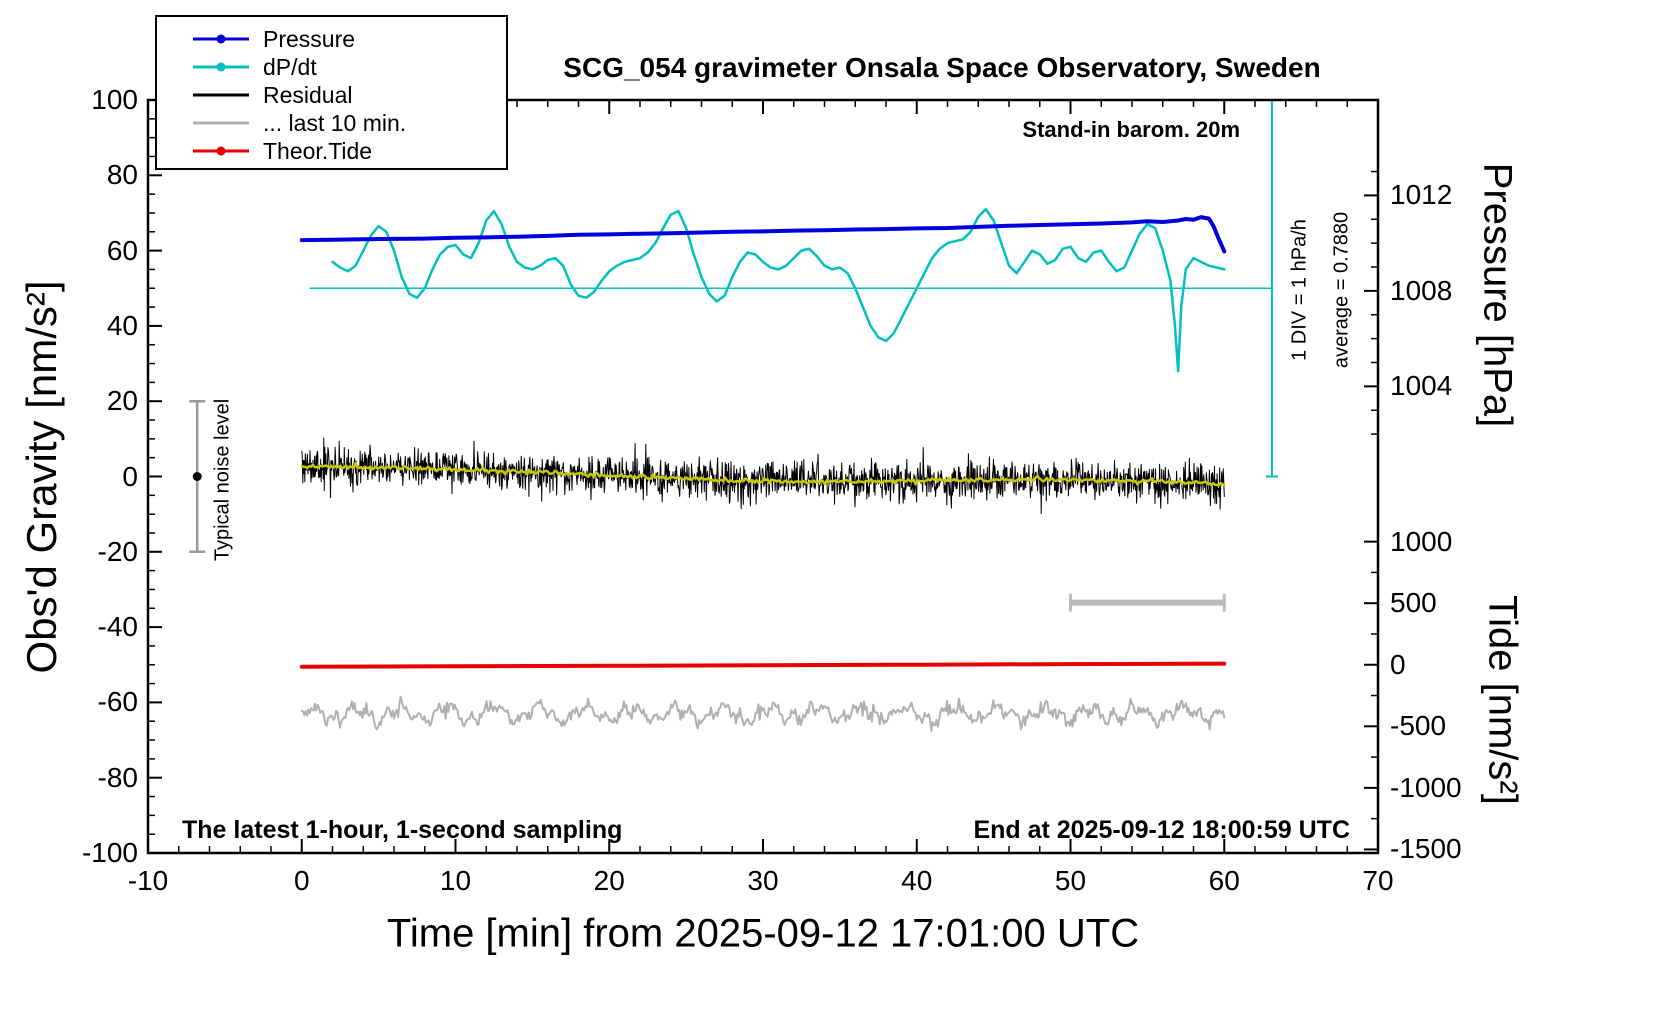 The width and height of the screenshot is (1660, 1020). Describe the element at coordinates (1421, 195) in the screenshot. I see `pressure-tick-label: 1012` at that location.